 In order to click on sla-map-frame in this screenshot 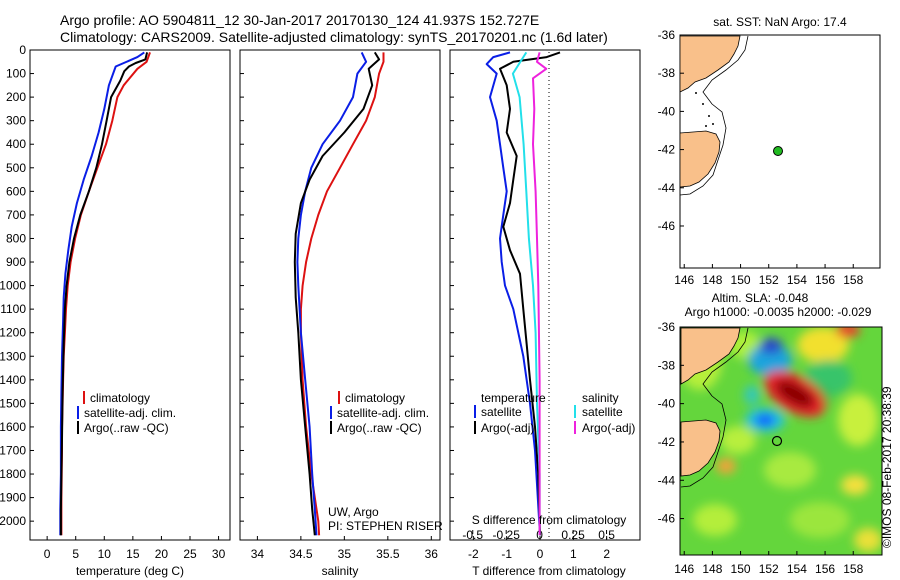, I will do `click(781, 441)`.